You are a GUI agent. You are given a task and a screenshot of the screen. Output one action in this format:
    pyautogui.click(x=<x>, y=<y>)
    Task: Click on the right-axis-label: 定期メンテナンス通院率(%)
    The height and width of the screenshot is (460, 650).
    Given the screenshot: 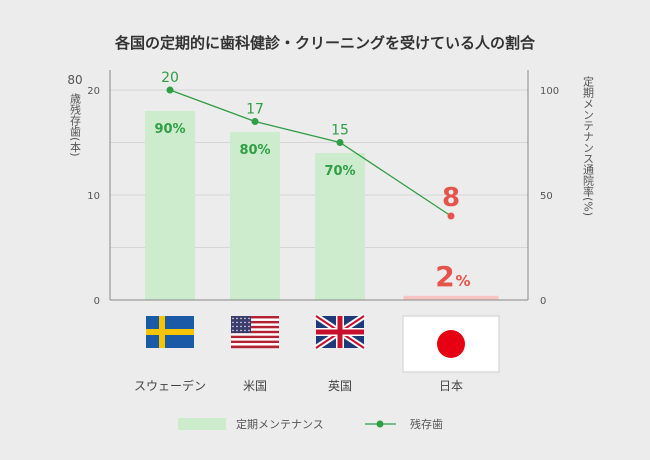 What is the action you would take?
    pyautogui.click(x=588, y=145)
    